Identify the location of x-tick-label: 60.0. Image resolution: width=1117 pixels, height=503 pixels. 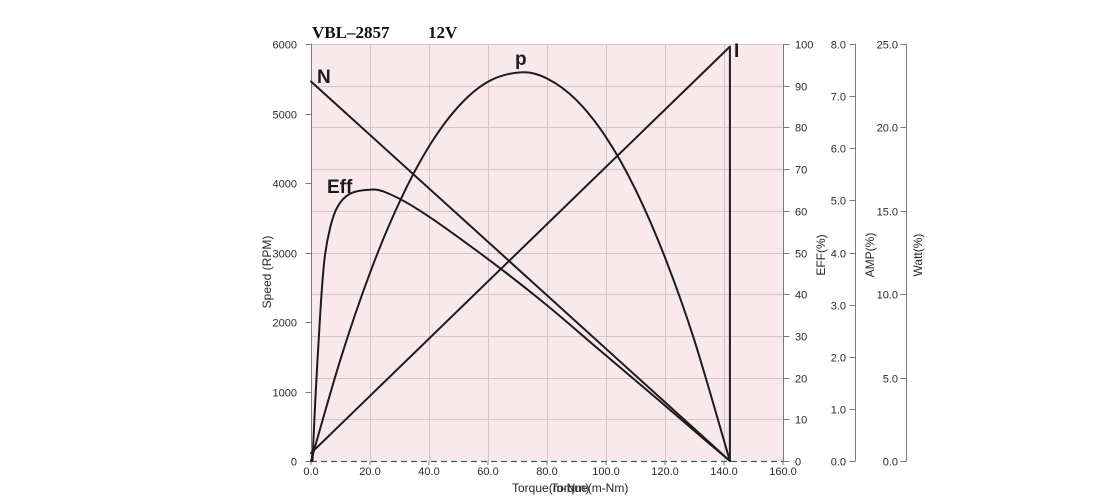
(487, 472).